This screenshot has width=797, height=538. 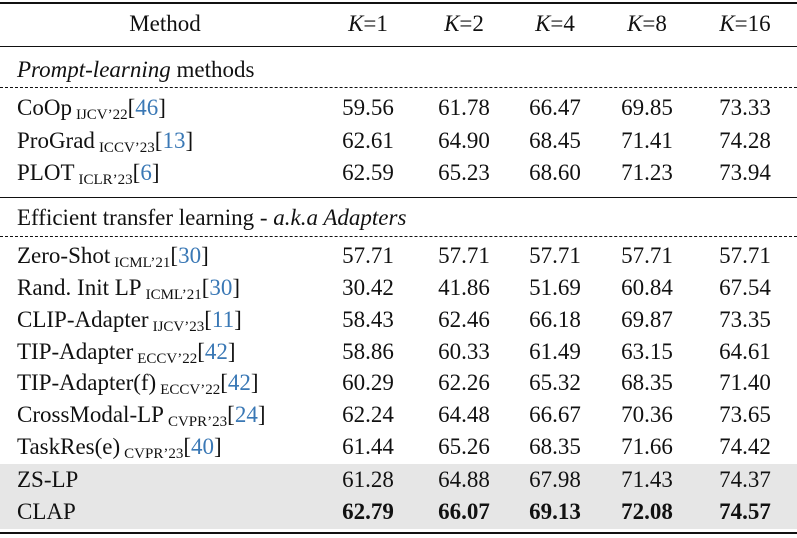 What do you see at coordinates (555, 319) in the screenshot?
I see `value-k4: 66.18` at bounding box center [555, 319].